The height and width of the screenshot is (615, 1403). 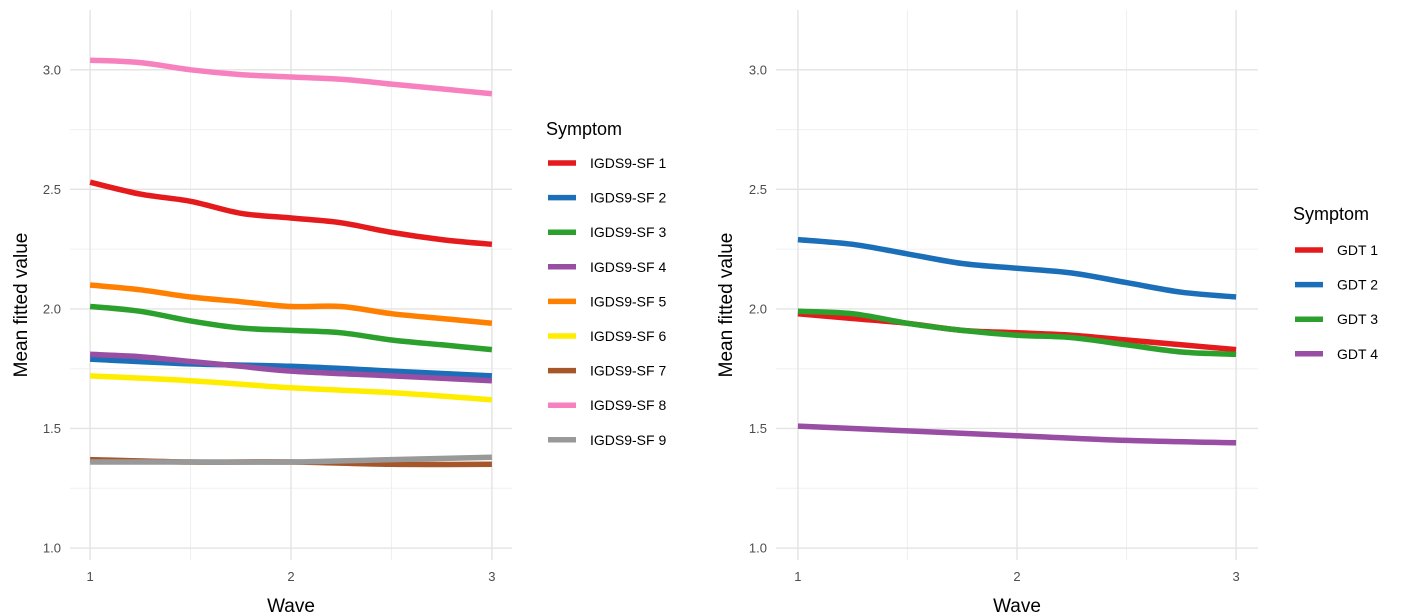 I want to click on series-lines, so click(x=1017, y=341).